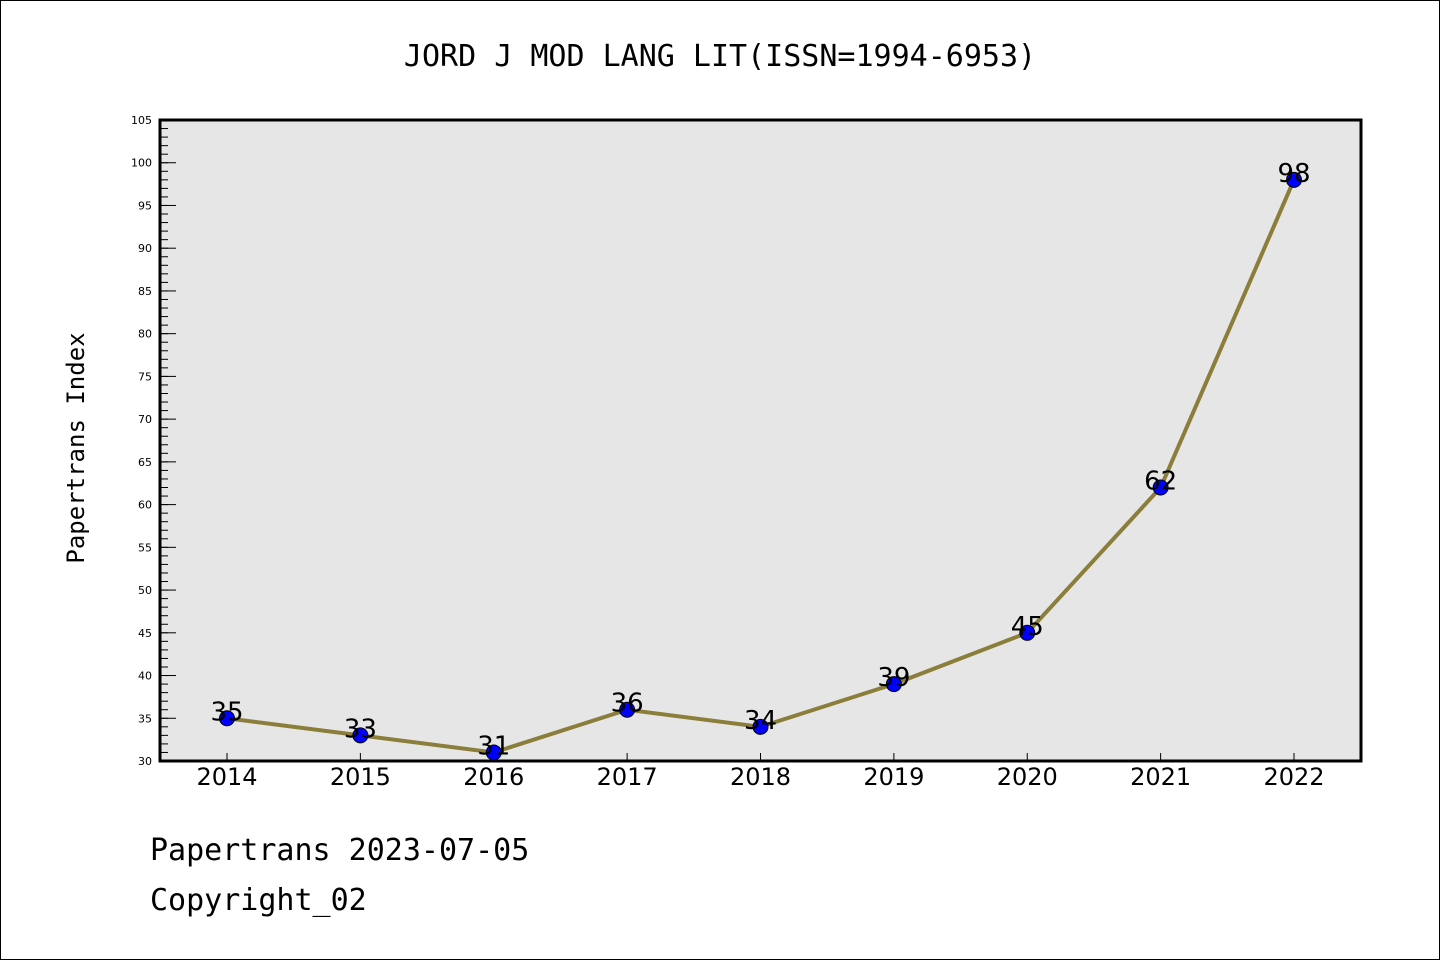 This screenshot has height=960, width=1440. I want to click on y-tick-label: 100, so click(141, 163).